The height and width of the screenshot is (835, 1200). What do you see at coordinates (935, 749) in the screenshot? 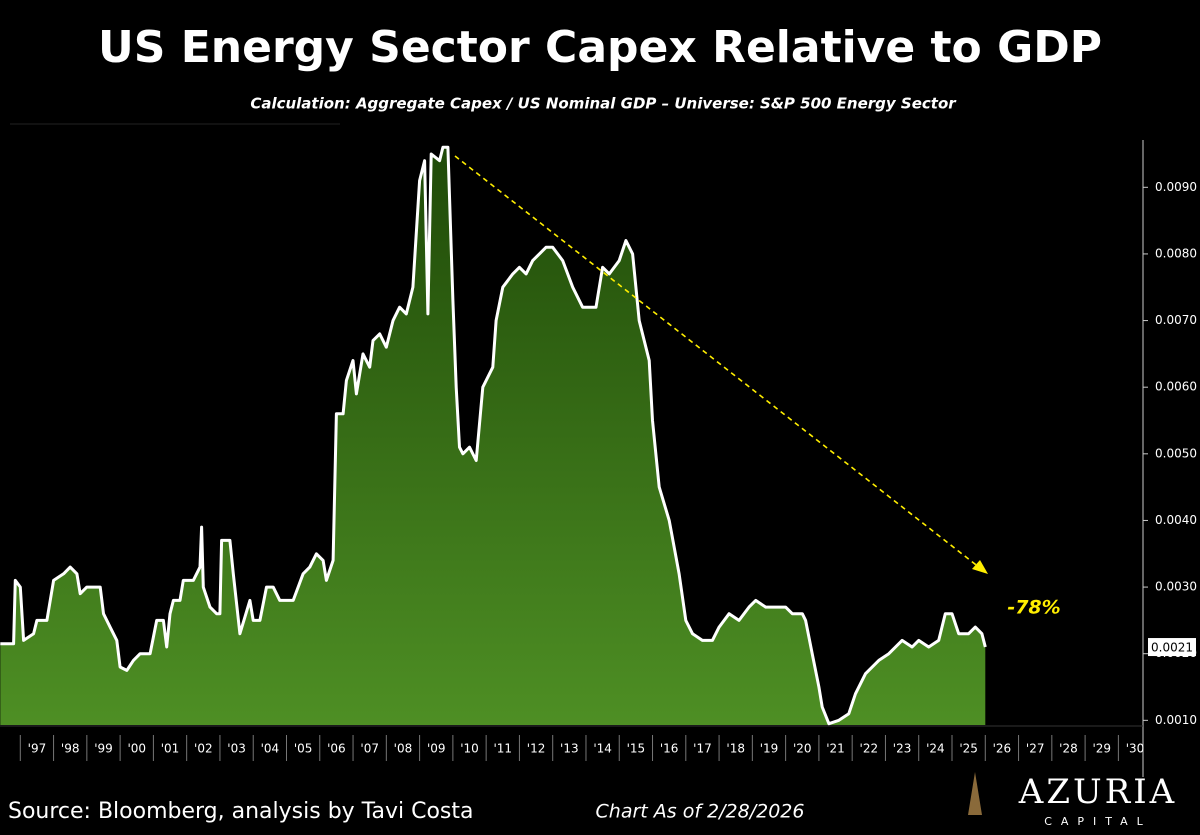
I see `x-tick-label: '24` at bounding box center [935, 749].